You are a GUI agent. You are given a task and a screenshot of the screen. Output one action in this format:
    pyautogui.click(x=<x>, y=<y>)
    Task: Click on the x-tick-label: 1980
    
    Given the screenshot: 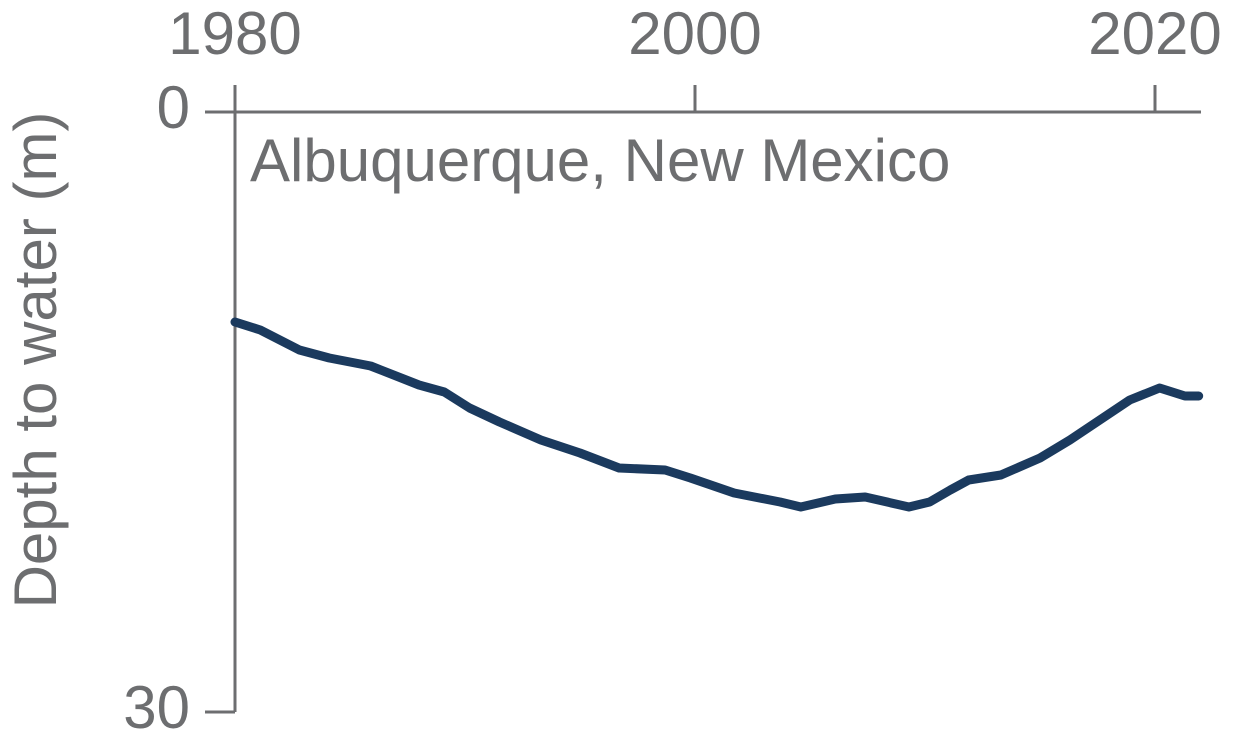 What is the action you would take?
    pyautogui.click(x=234, y=33)
    